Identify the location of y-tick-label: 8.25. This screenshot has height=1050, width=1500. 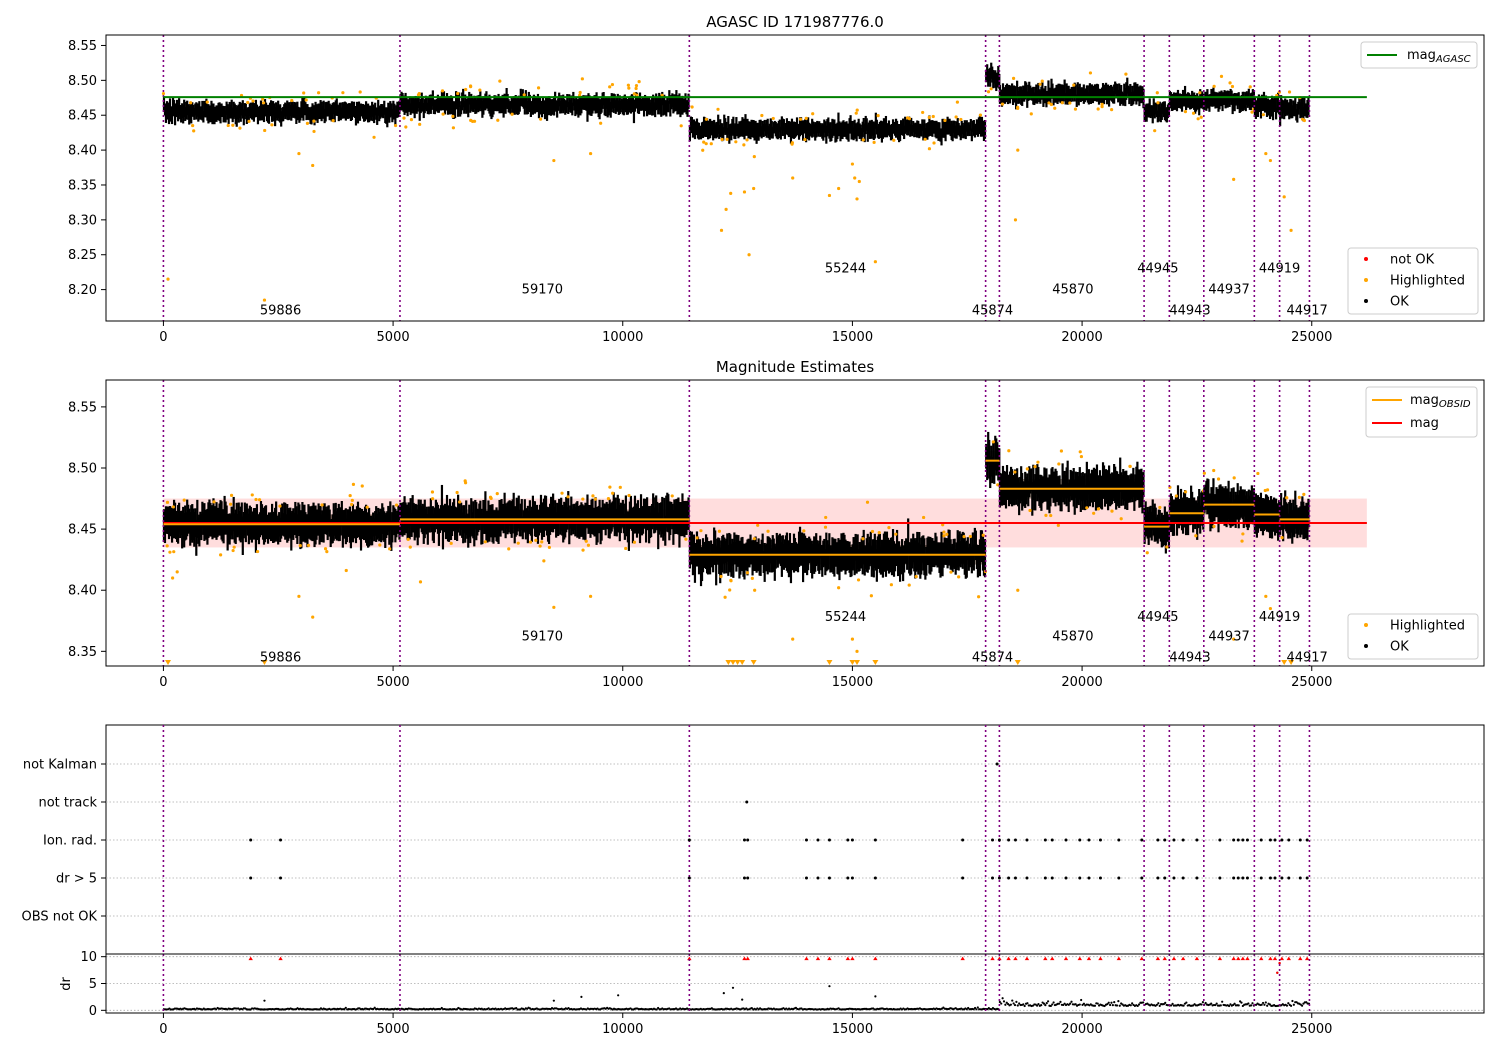
(82, 255).